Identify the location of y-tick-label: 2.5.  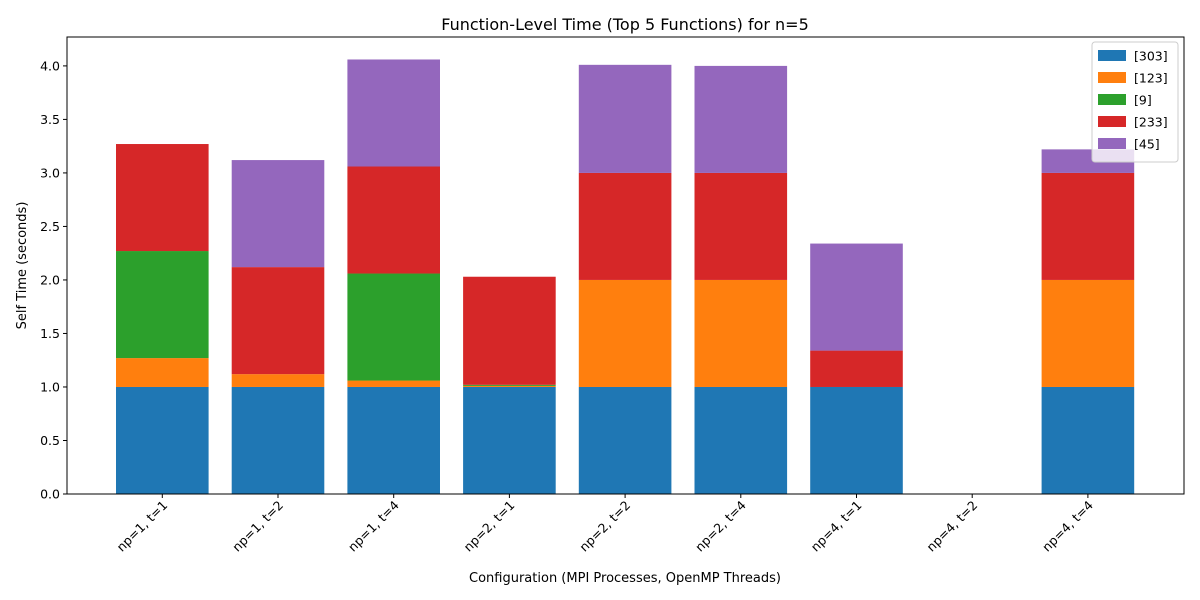
(50, 226).